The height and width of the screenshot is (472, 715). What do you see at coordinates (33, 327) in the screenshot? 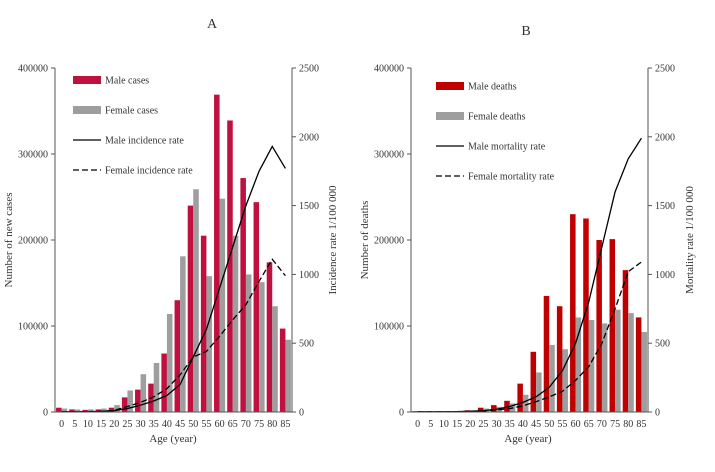
I see `panel-a-y-tick-label: 100000` at bounding box center [33, 327].